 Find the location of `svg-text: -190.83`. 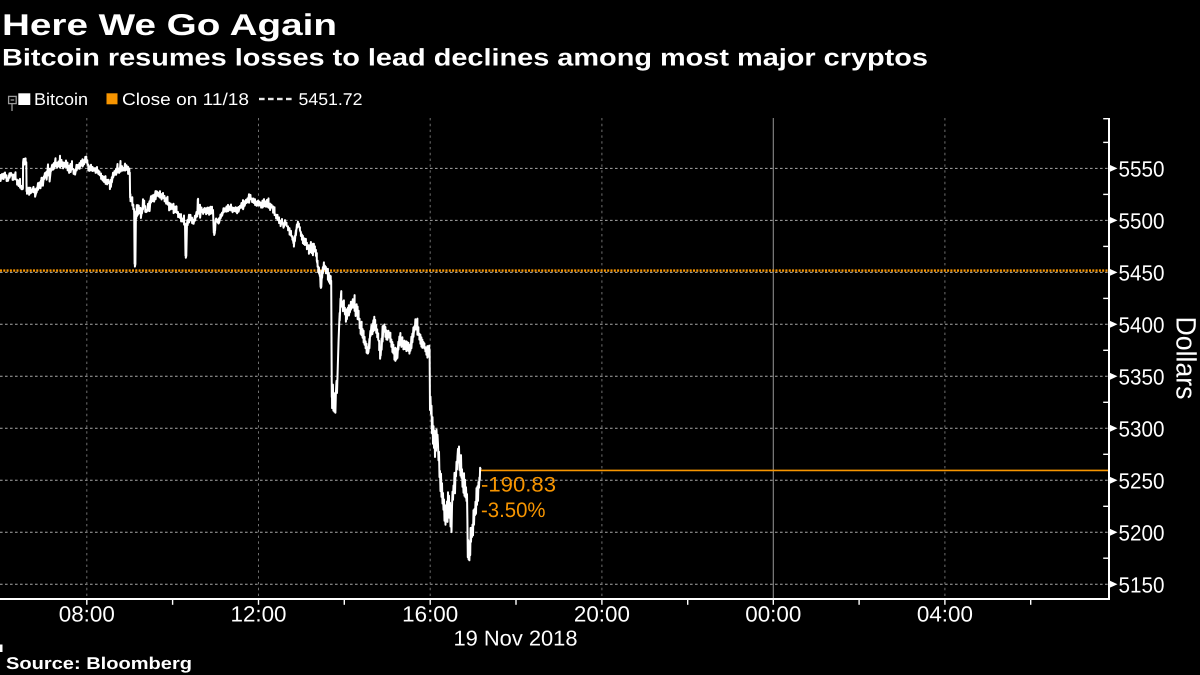

svg-text: -190.83 is located at coordinates (518, 485).